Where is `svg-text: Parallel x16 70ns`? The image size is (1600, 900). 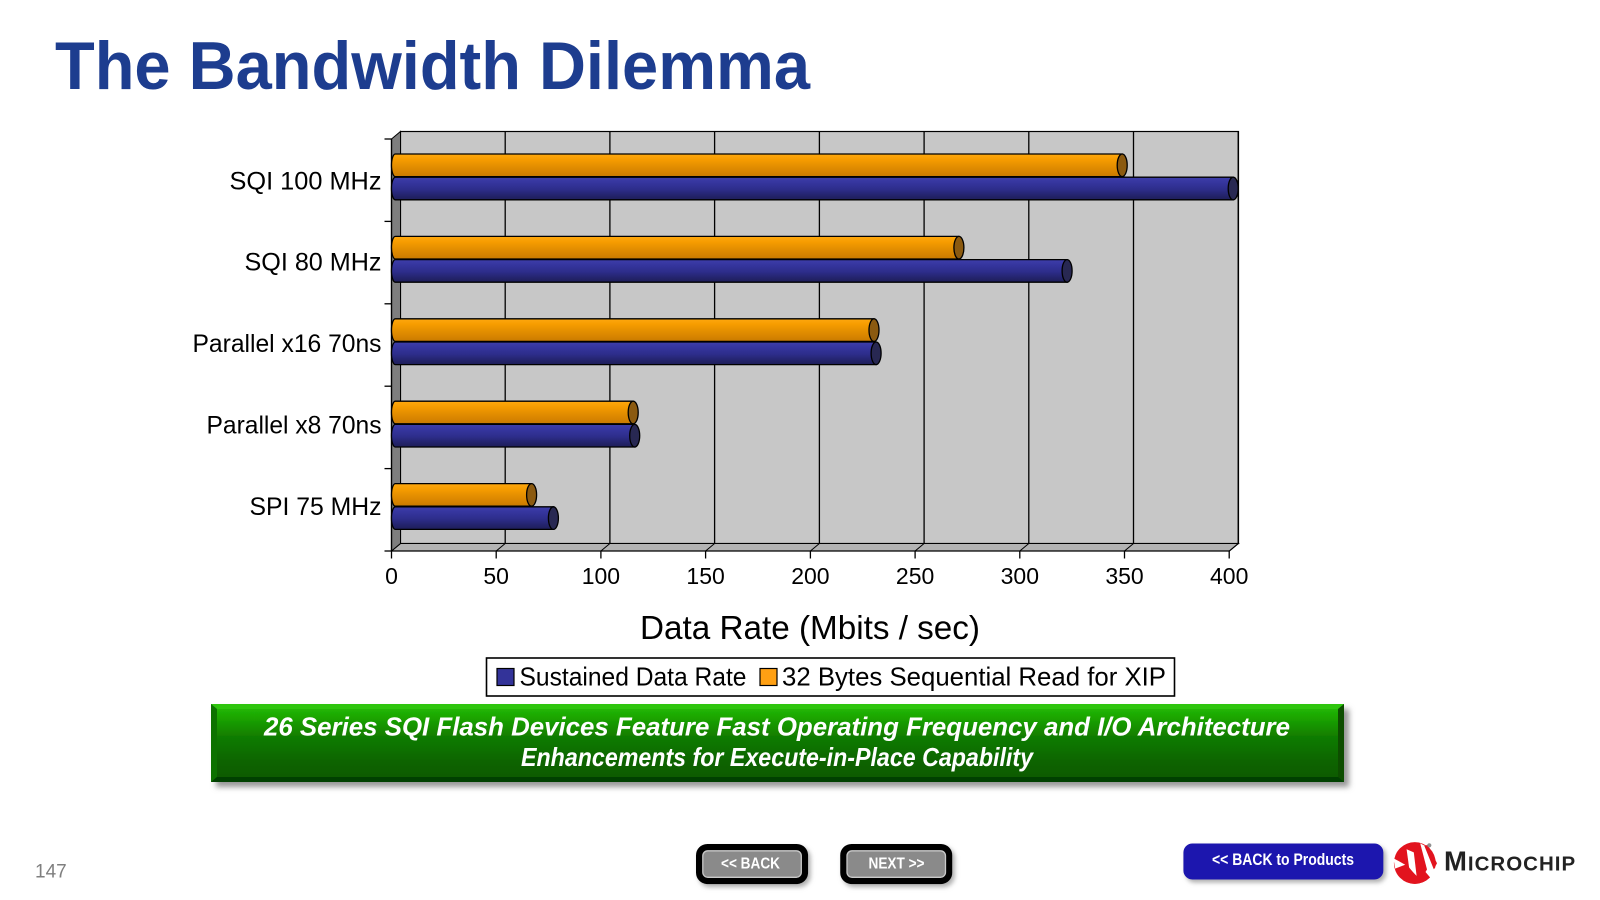
svg-text: Parallel x16 70ns is located at coordinates (287, 344).